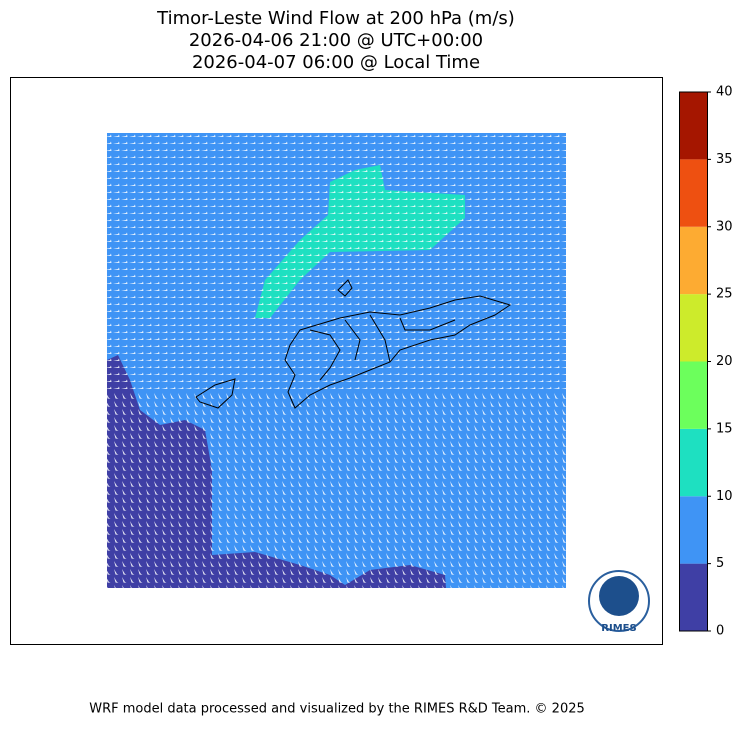  I want to click on title-line: 2026-04-07 06:00 @ Local Time, so click(336, 62).